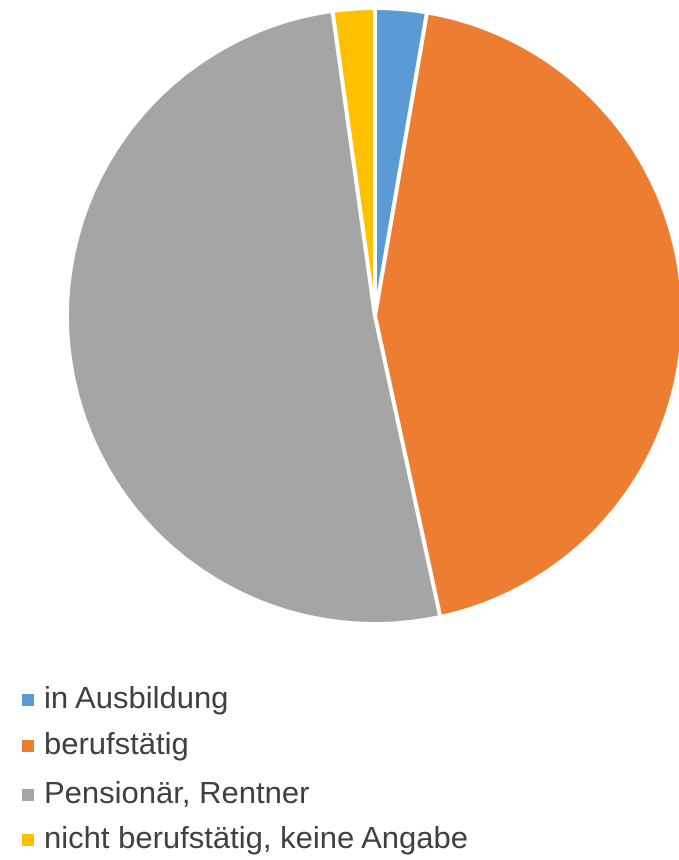 Image resolution: width=679 pixels, height=860 pixels. I want to click on legend-label: in Ausbildung, so click(136, 697).